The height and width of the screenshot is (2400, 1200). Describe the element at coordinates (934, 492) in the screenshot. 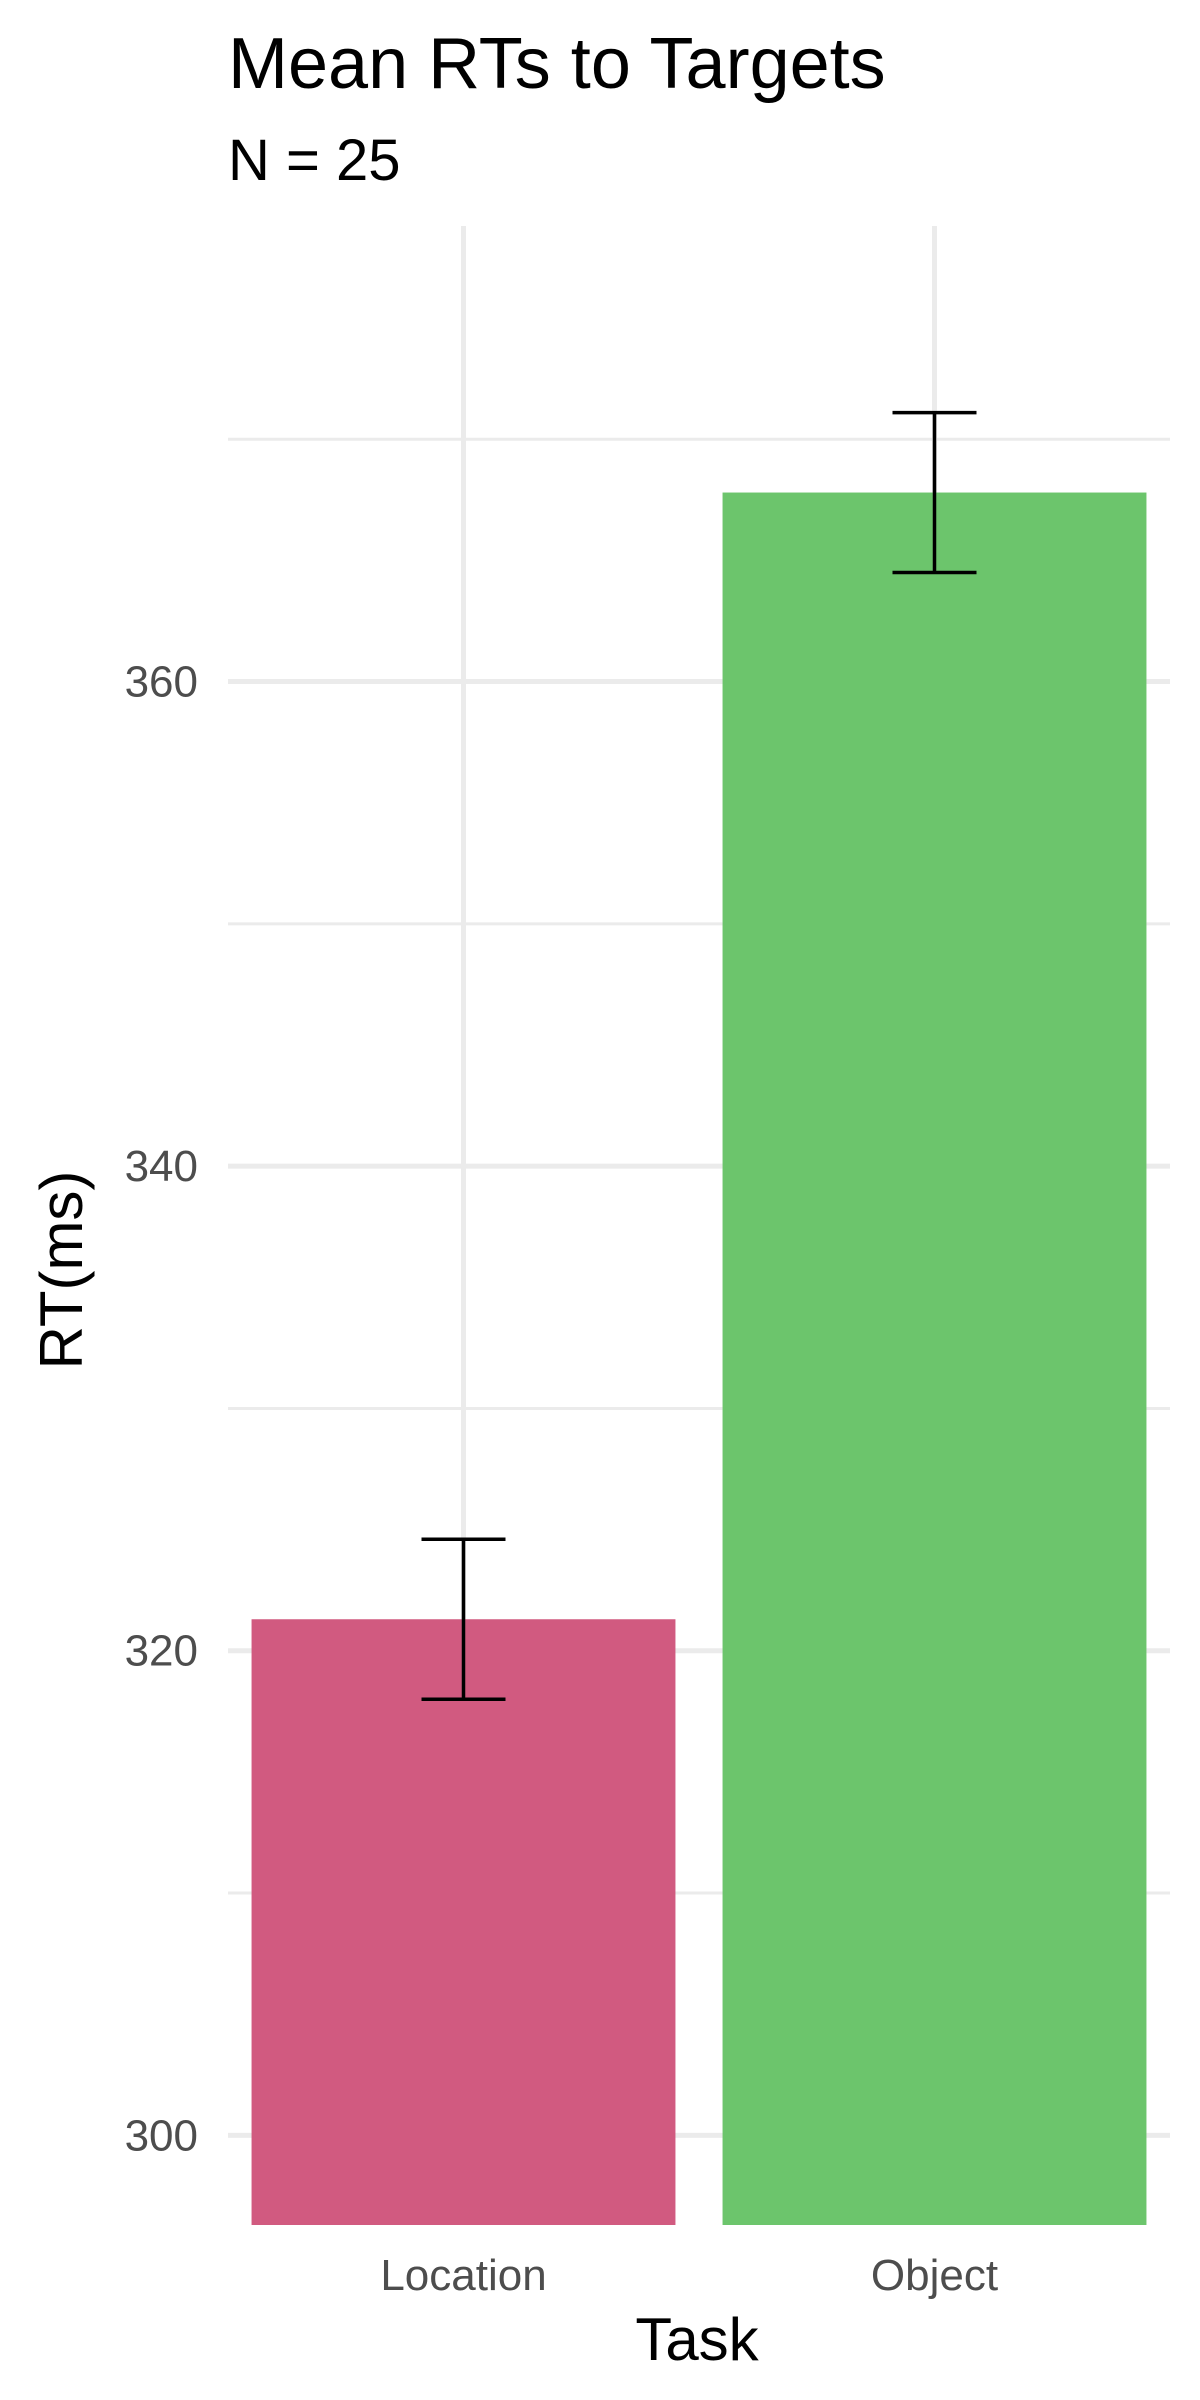

I see `error-bar-object` at that location.